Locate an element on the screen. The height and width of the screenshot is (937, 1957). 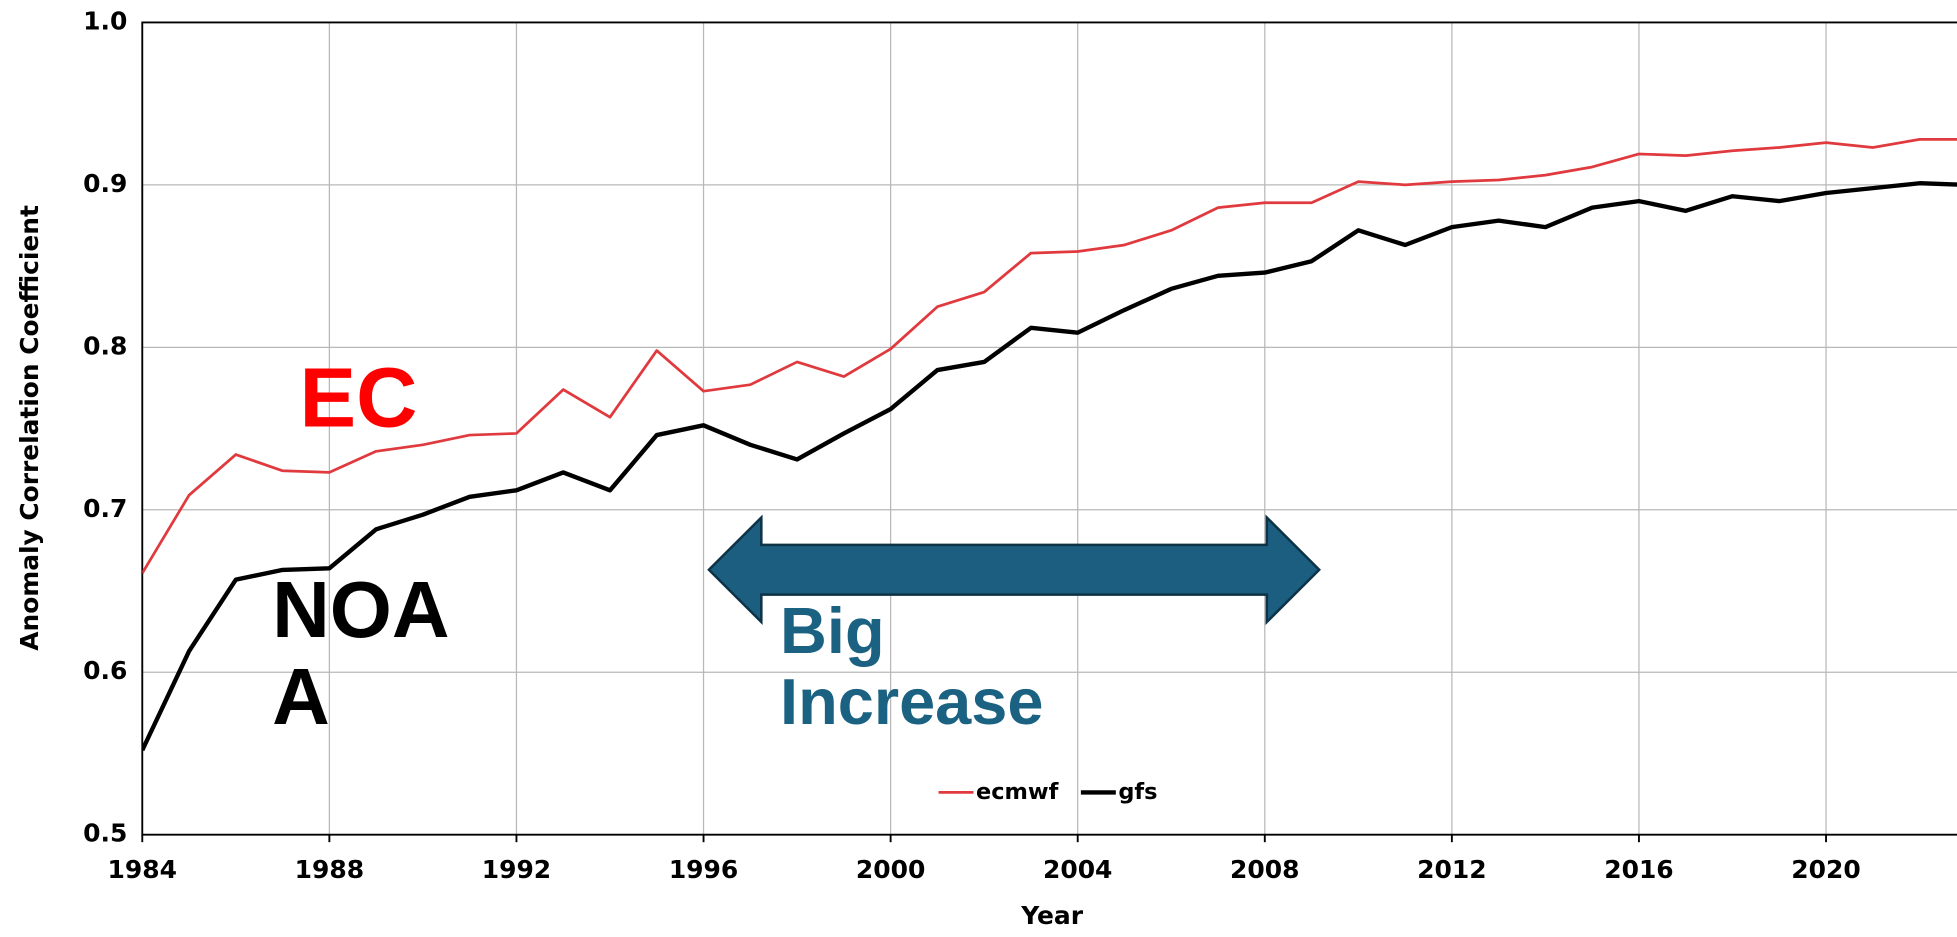
double-arrow is located at coordinates (1014, 570).